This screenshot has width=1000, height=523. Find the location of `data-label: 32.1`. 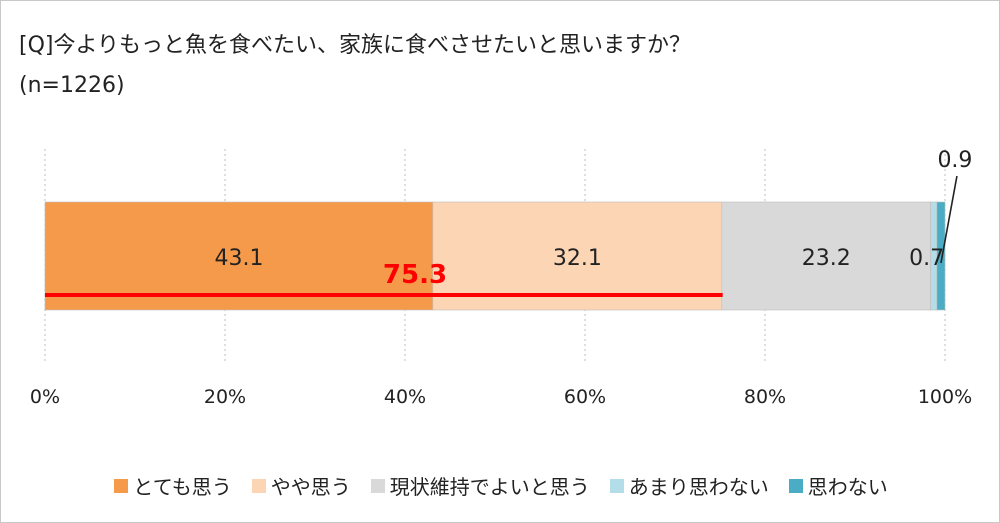

data-label: 32.1 is located at coordinates (577, 258).